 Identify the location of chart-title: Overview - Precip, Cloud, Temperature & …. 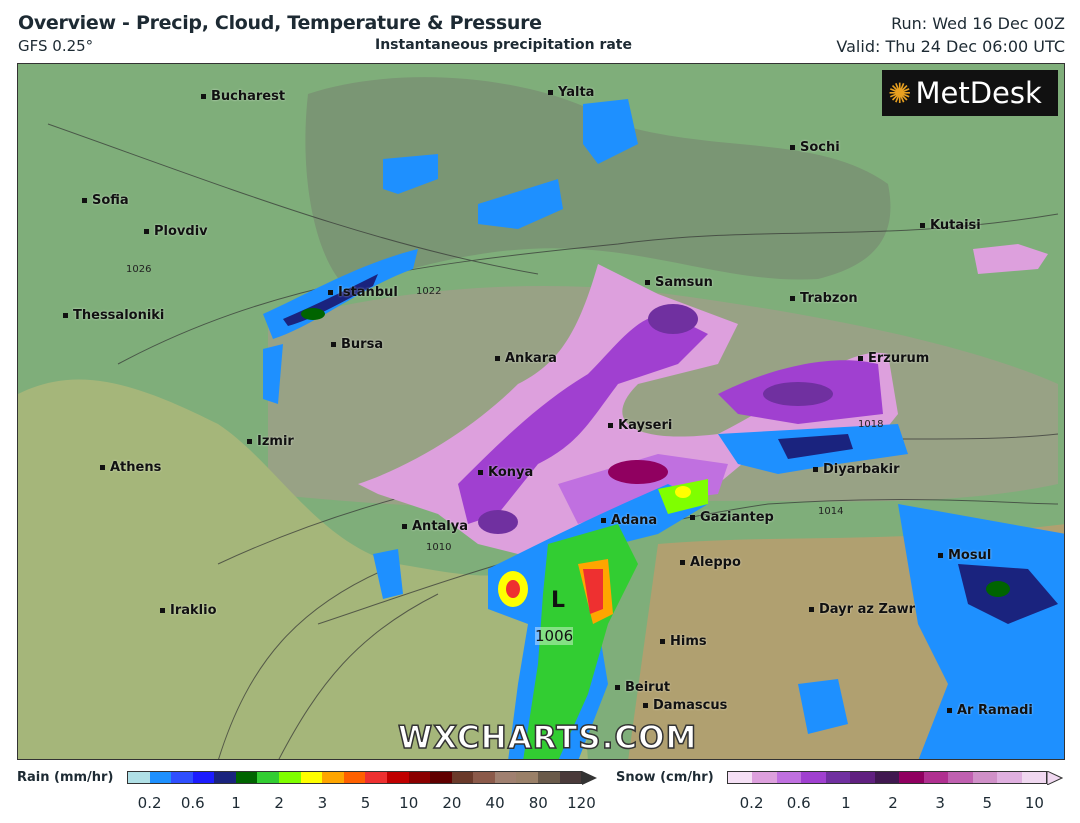
(280, 23).